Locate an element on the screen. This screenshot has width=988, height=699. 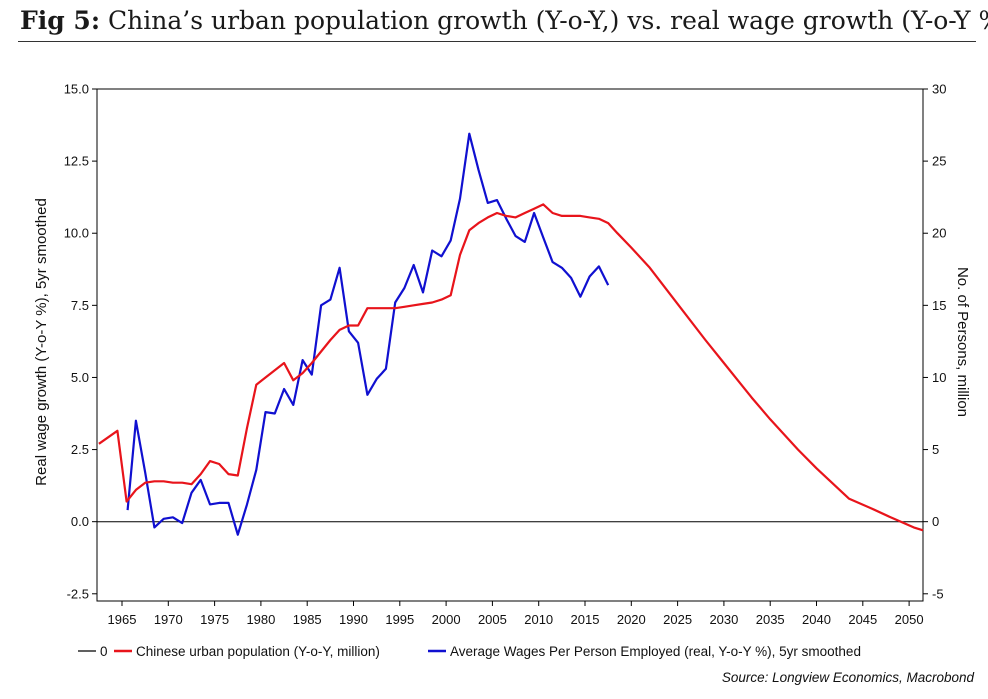
left-y-tick-label: -2.5 is located at coordinates (78, 593).